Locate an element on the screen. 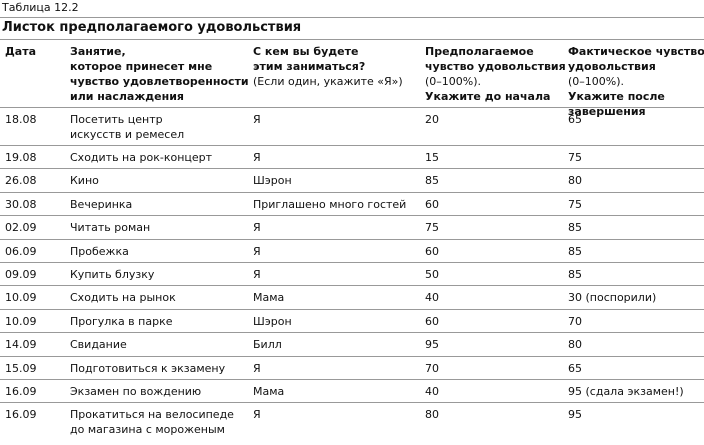 The image size is (704, 445). table-cell: Пробежка is located at coordinates (99, 251).